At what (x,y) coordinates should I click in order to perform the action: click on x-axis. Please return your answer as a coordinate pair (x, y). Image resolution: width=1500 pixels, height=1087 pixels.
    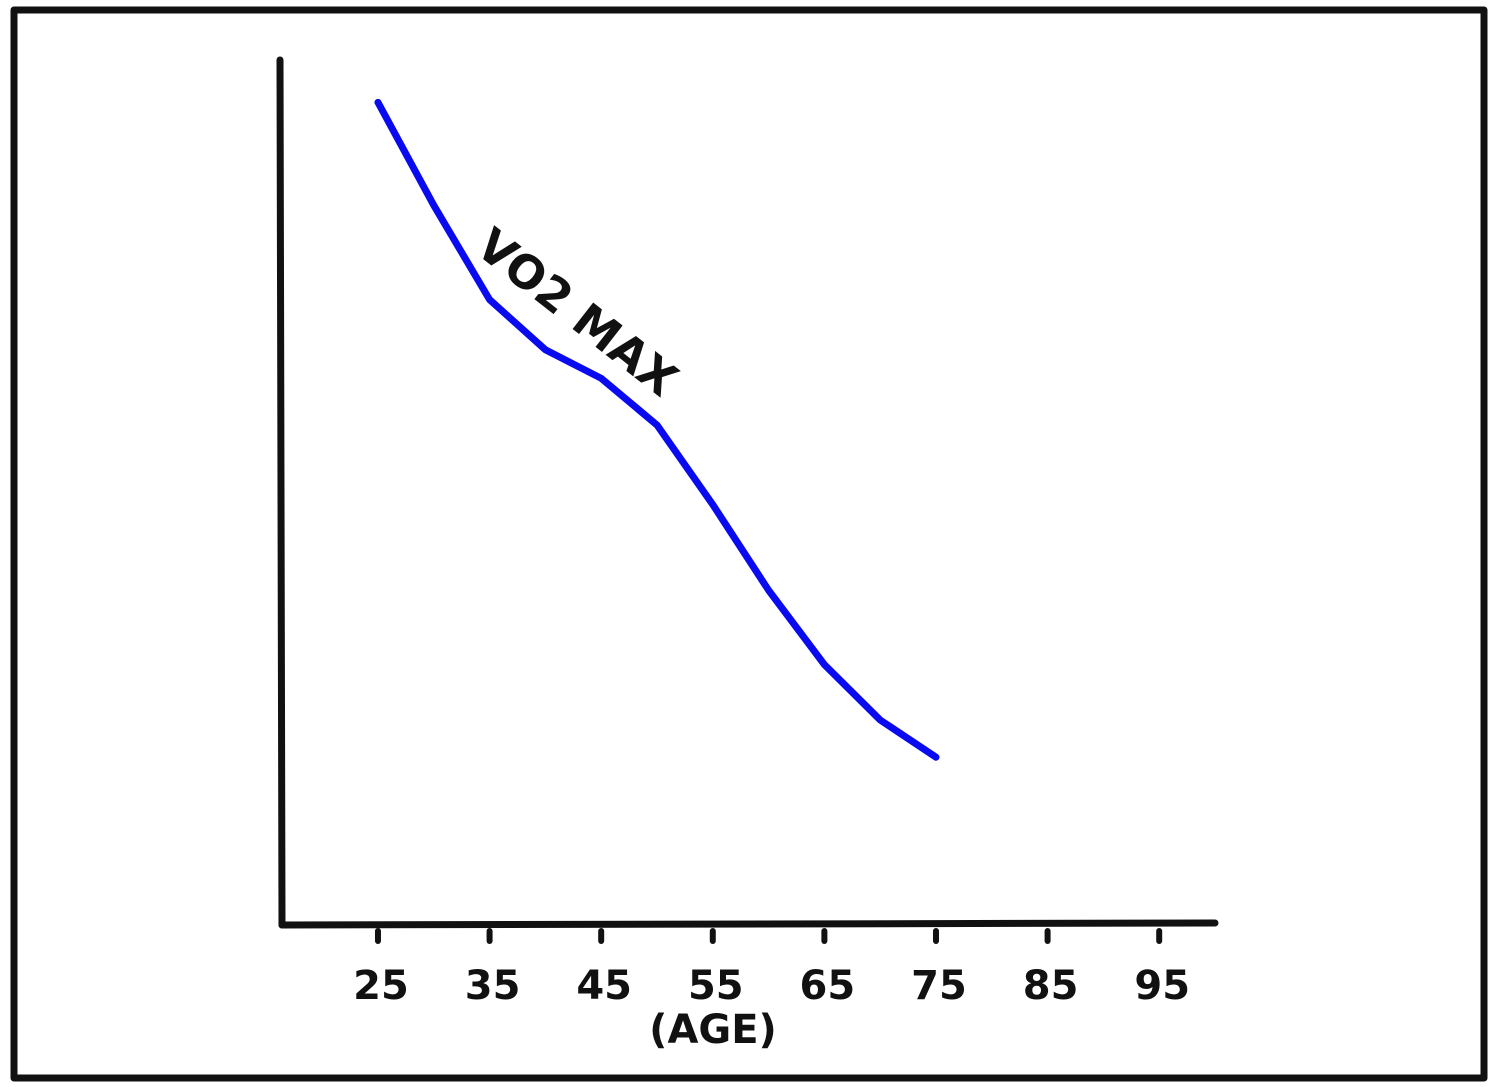
    Looking at the image, I should click on (748, 924).